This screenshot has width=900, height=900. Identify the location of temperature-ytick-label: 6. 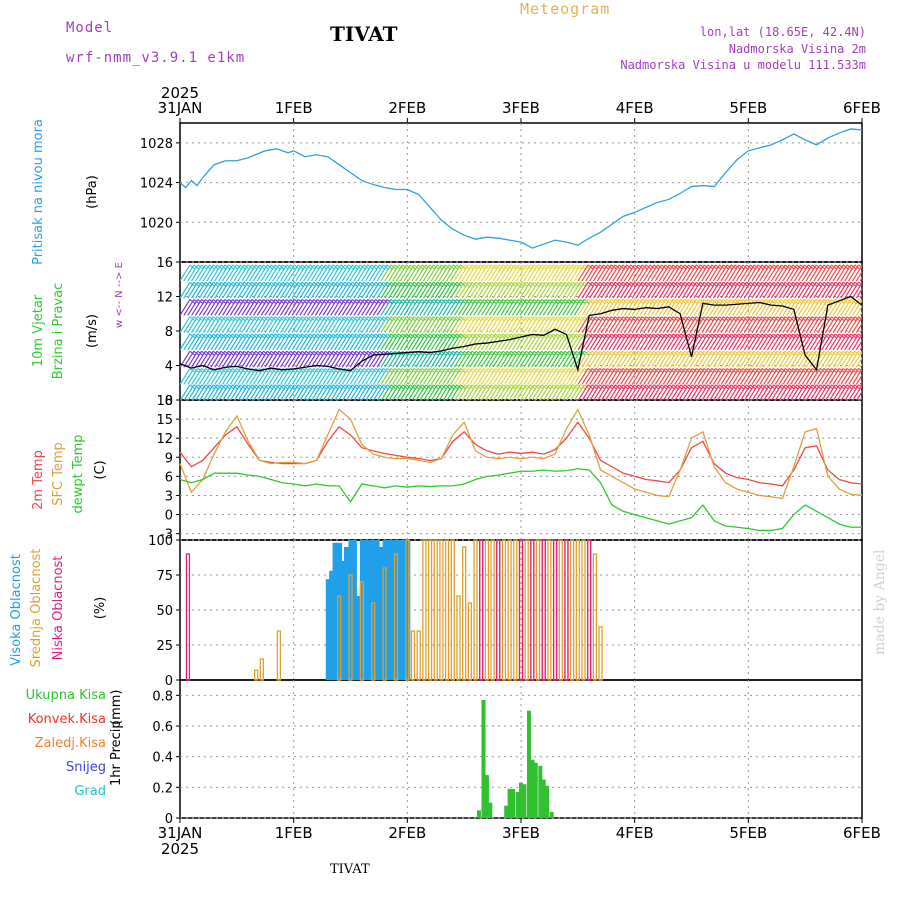
(169, 477).